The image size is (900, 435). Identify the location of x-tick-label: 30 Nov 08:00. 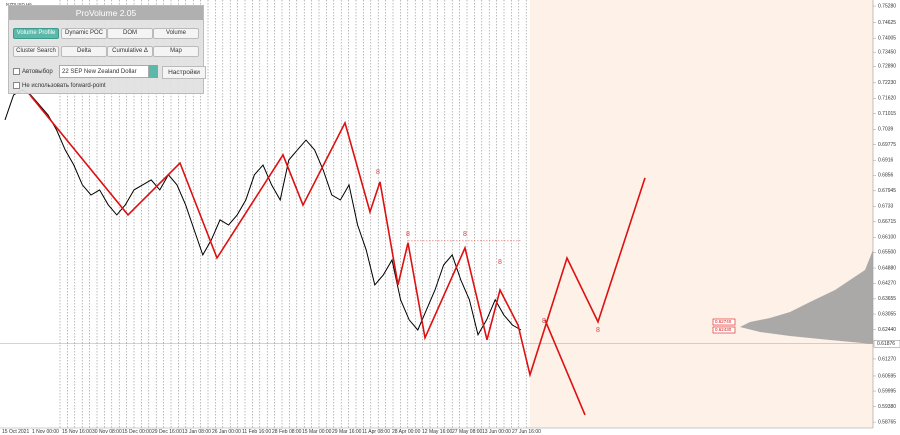
(107, 432).